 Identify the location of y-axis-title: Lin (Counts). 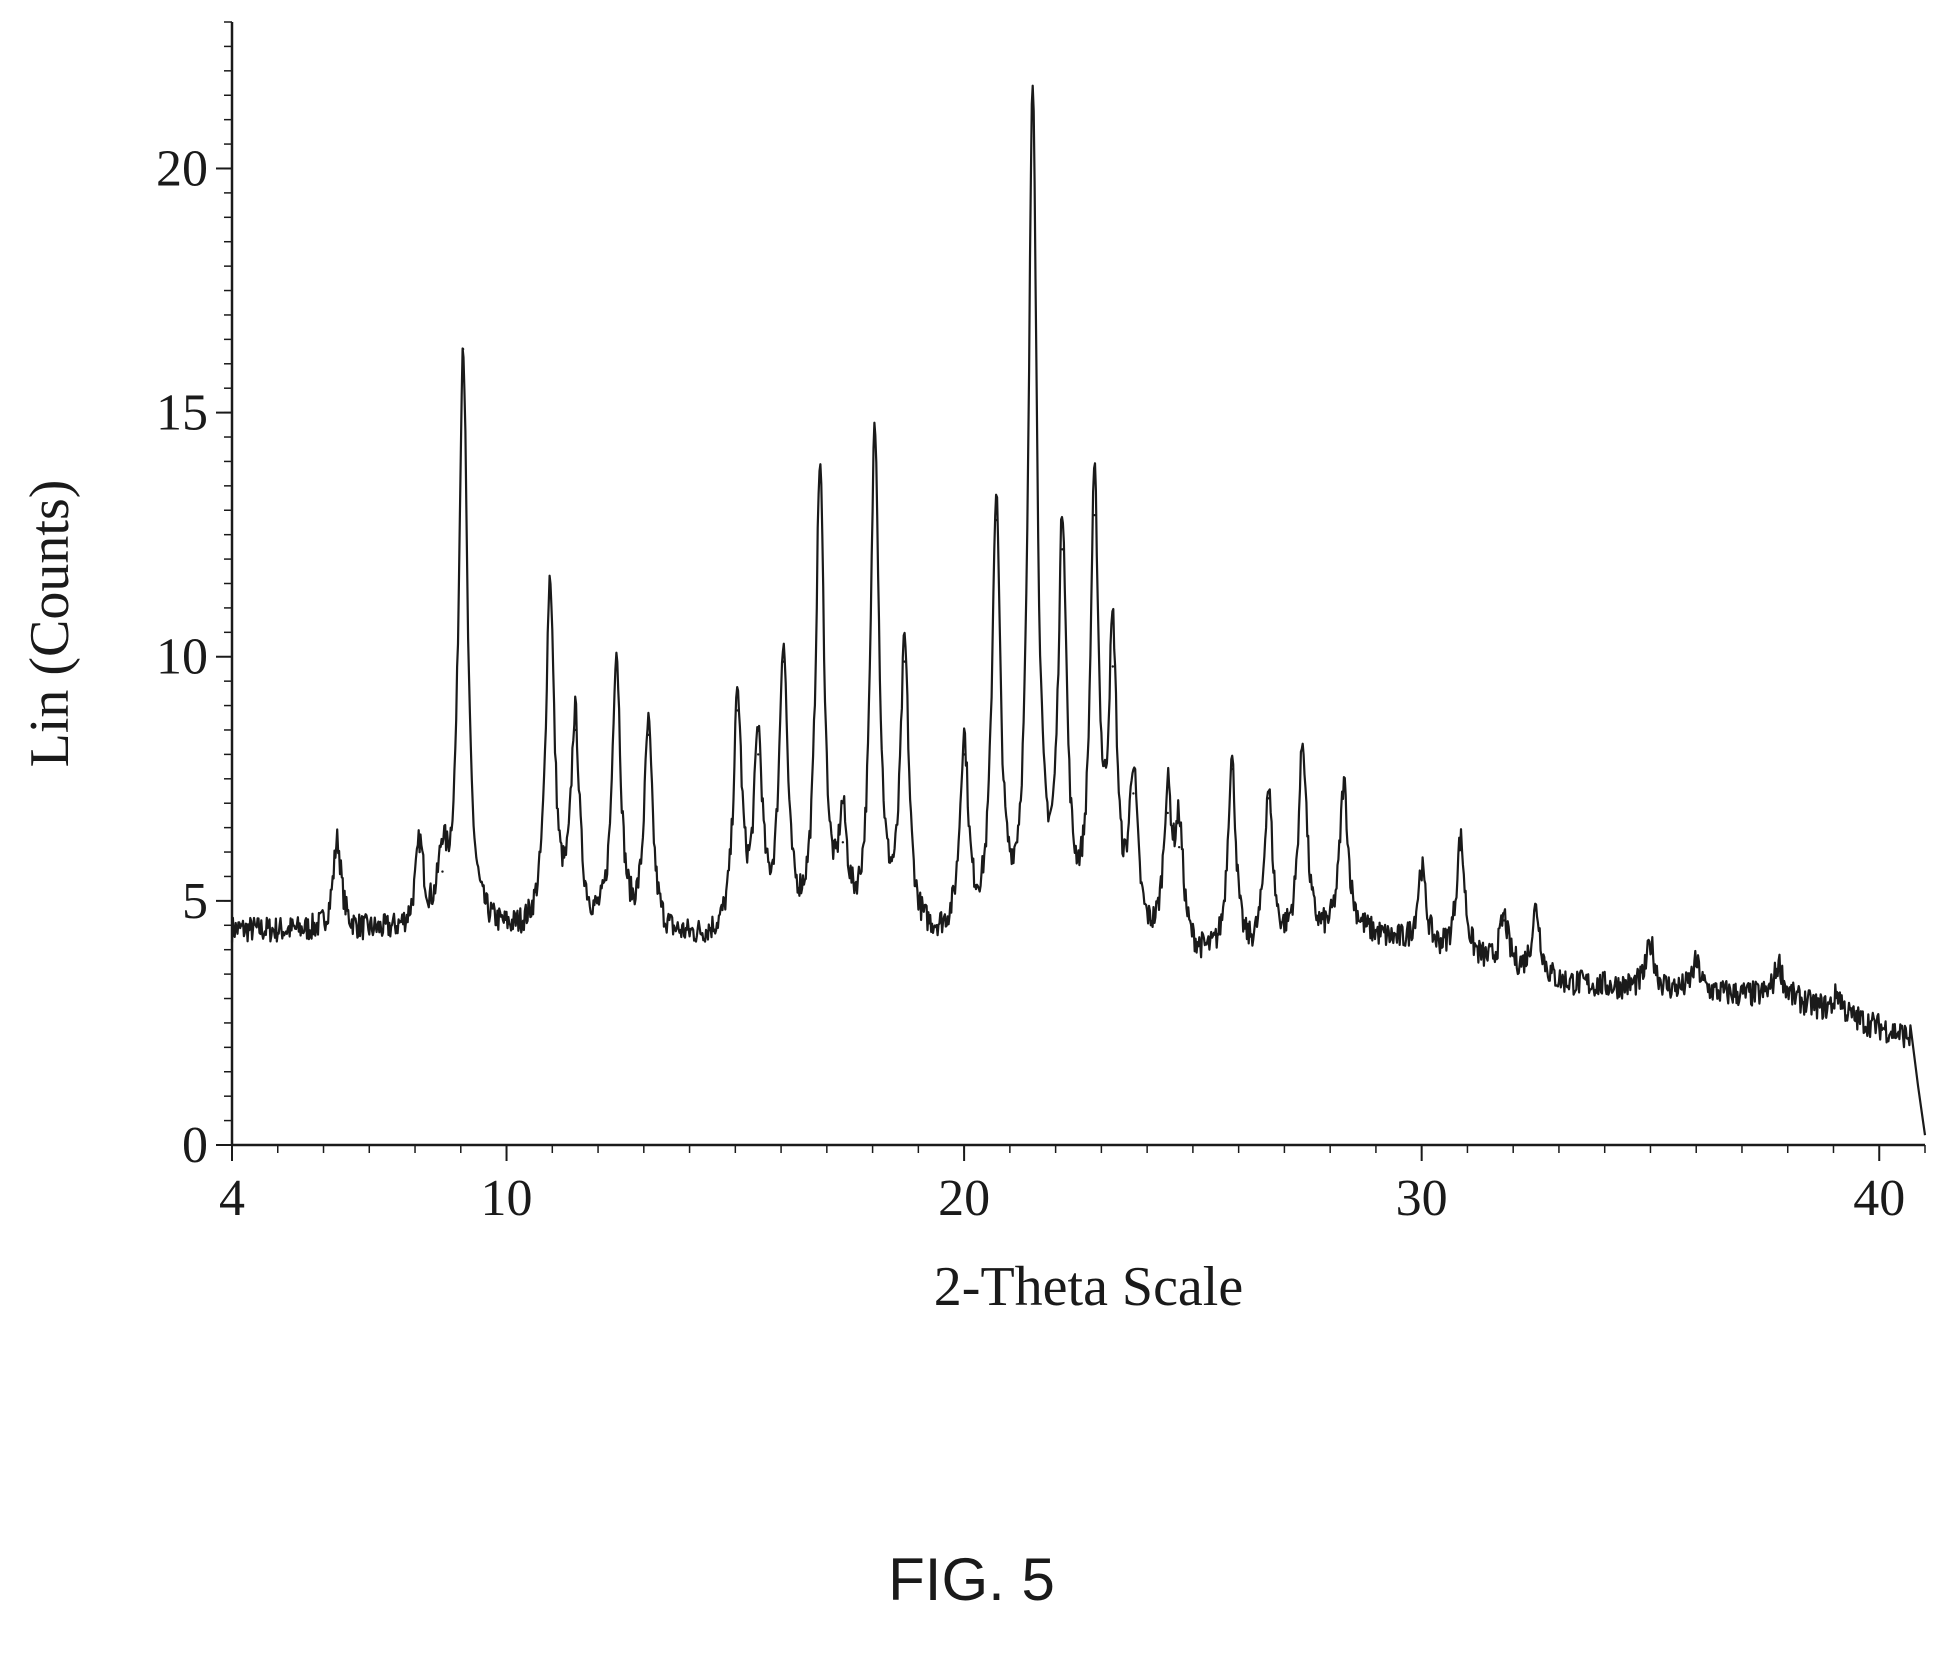
(50, 624).